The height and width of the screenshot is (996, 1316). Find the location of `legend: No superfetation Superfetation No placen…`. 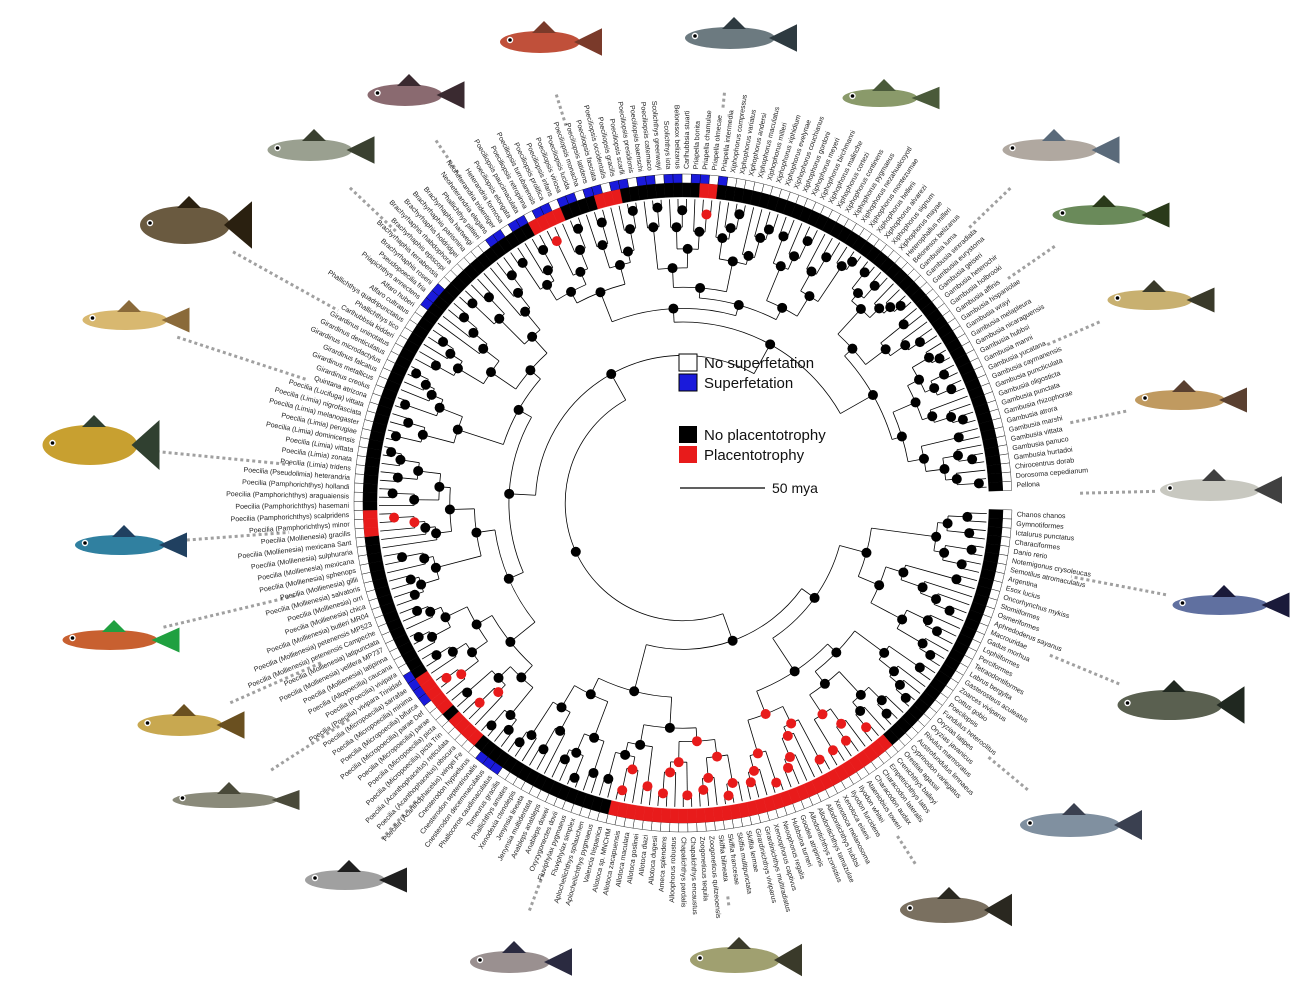

legend: No superfetation Superfetation No placen… is located at coordinates (752, 408).